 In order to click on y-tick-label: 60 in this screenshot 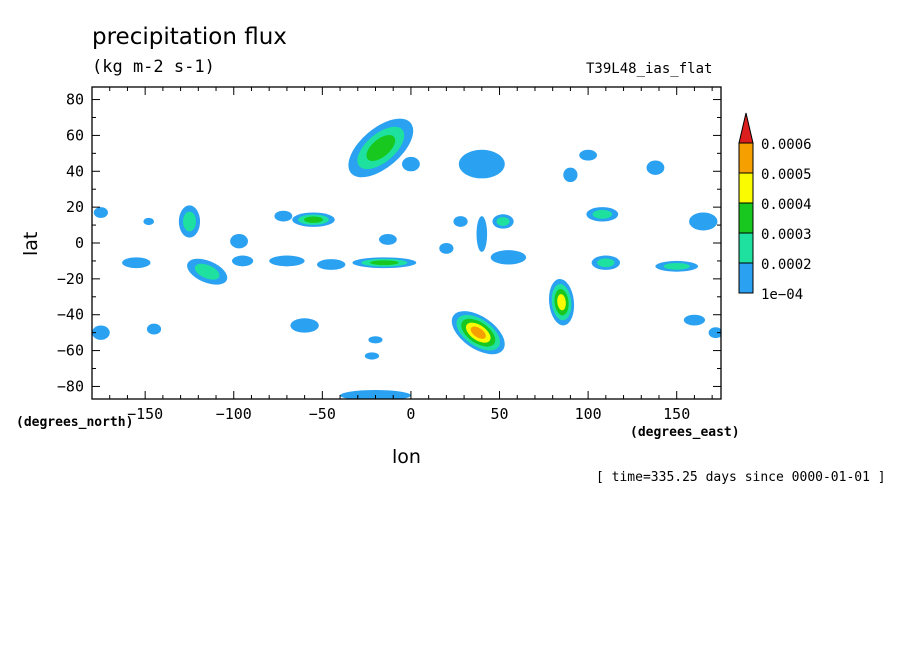, I will do `click(75, 135)`.